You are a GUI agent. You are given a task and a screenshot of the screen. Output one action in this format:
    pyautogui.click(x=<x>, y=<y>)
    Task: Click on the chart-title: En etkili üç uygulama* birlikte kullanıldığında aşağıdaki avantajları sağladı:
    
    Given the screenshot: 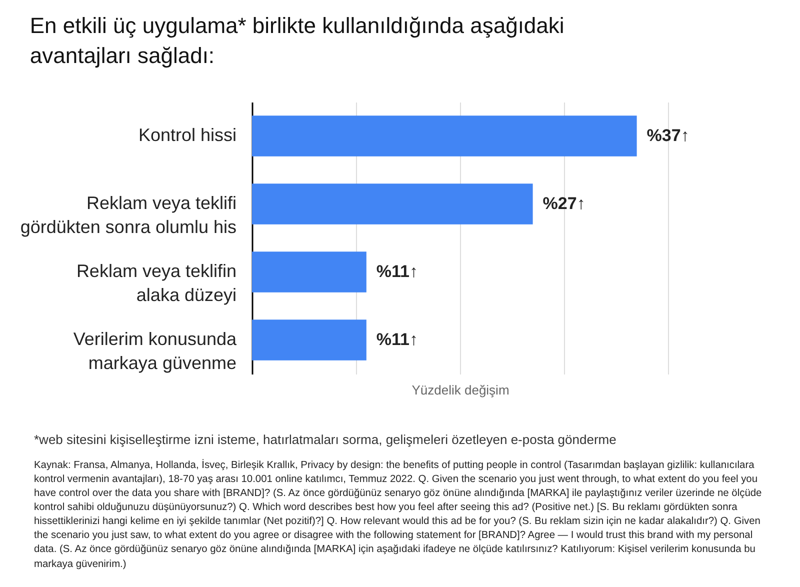 What is the action you would take?
    pyautogui.click(x=297, y=40)
    